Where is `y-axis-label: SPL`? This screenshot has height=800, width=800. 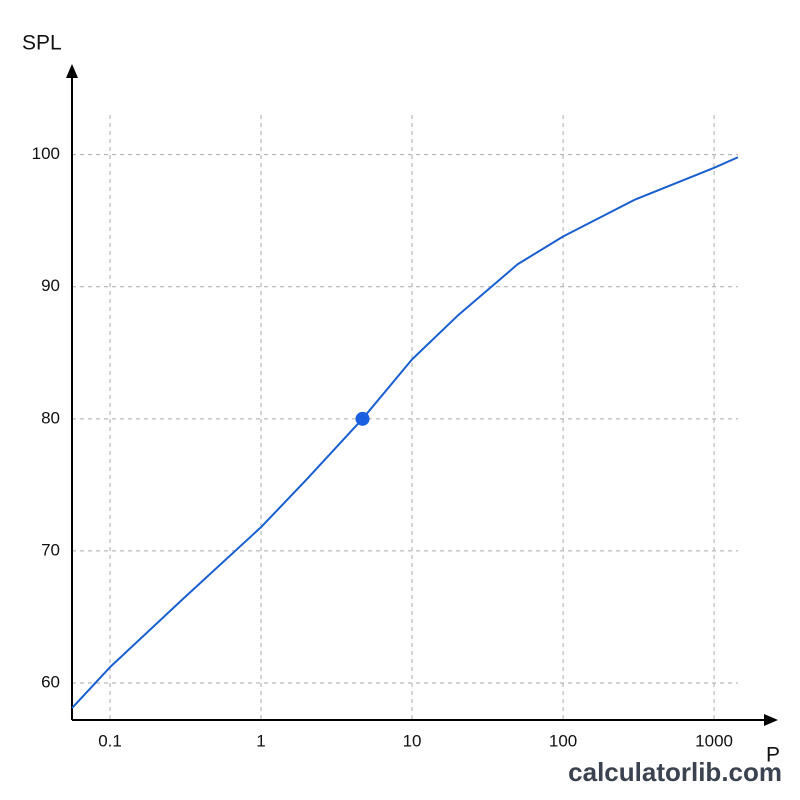 y-axis-label: SPL is located at coordinates (42, 43).